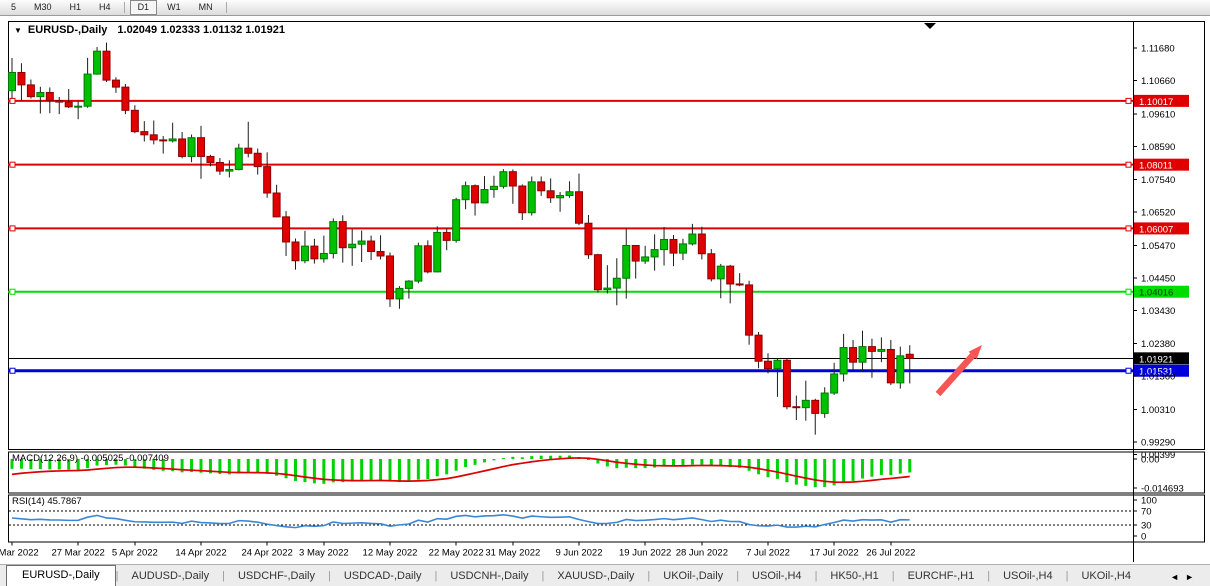 This screenshot has height=586, width=1210. I want to click on price-badge-label: 1.04016, so click(1156, 293).